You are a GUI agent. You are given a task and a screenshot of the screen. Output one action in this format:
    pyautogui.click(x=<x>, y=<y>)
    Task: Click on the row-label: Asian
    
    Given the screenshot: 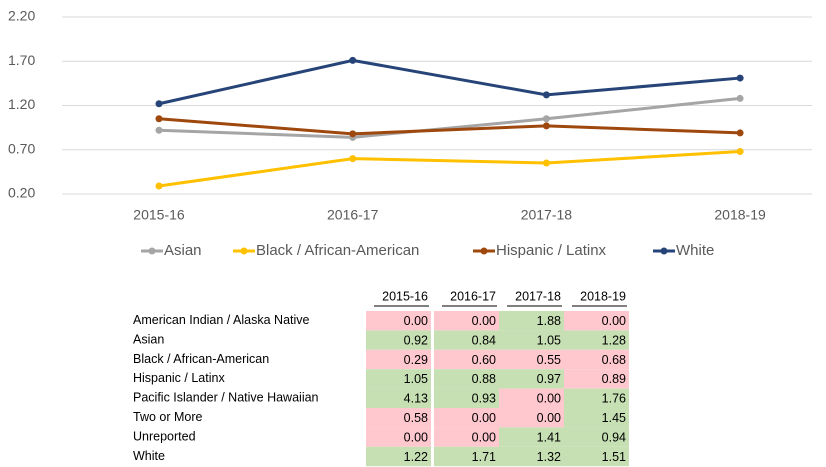 What is the action you would take?
    pyautogui.click(x=148, y=339)
    